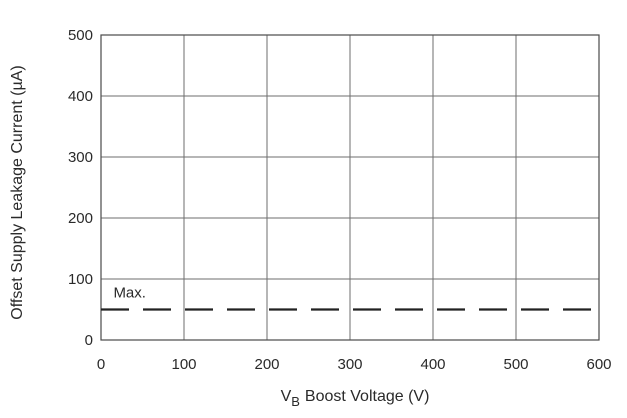 This screenshot has height=418, width=627. What do you see at coordinates (266, 364) in the screenshot?
I see `x-tick-label: 200` at bounding box center [266, 364].